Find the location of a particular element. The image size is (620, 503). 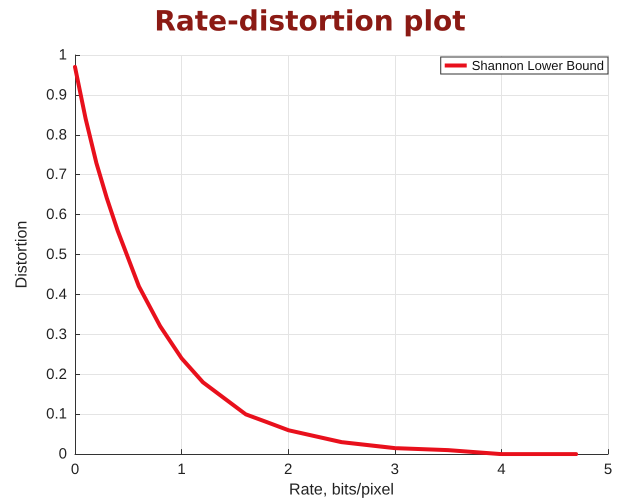

y-tick-label: 0.1 is located at coordinates (56, 414).